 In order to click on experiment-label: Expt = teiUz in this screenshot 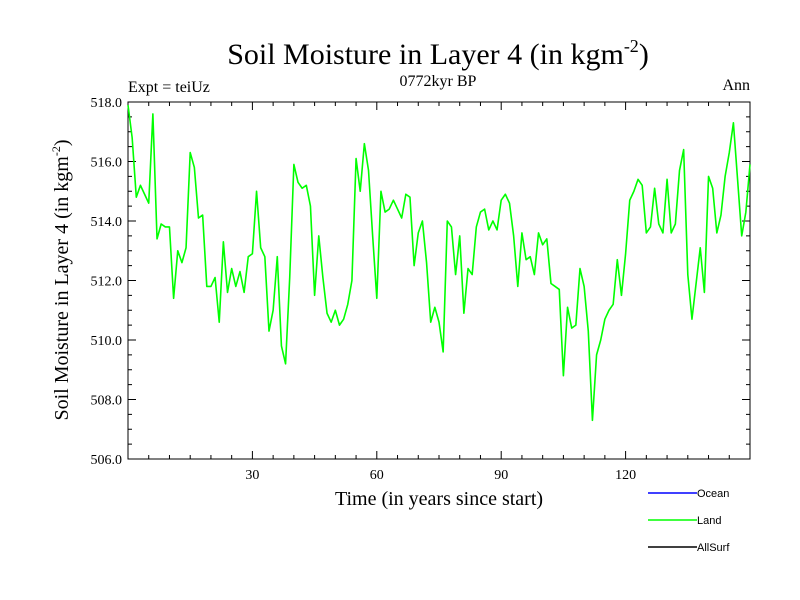, I will do `click(169, 87)`.